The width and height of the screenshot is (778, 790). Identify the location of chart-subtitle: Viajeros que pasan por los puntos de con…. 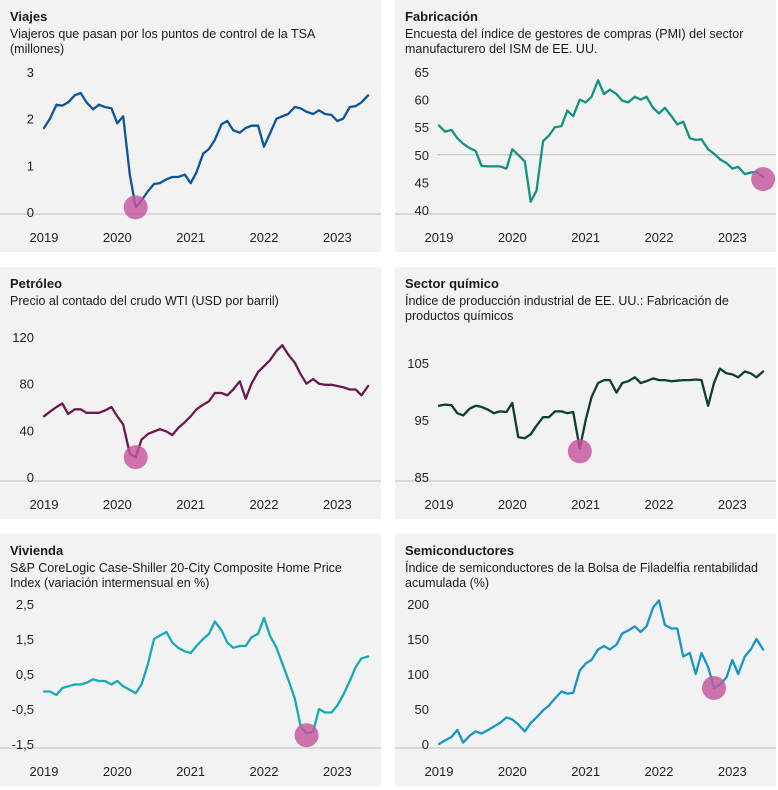
(162, 41).